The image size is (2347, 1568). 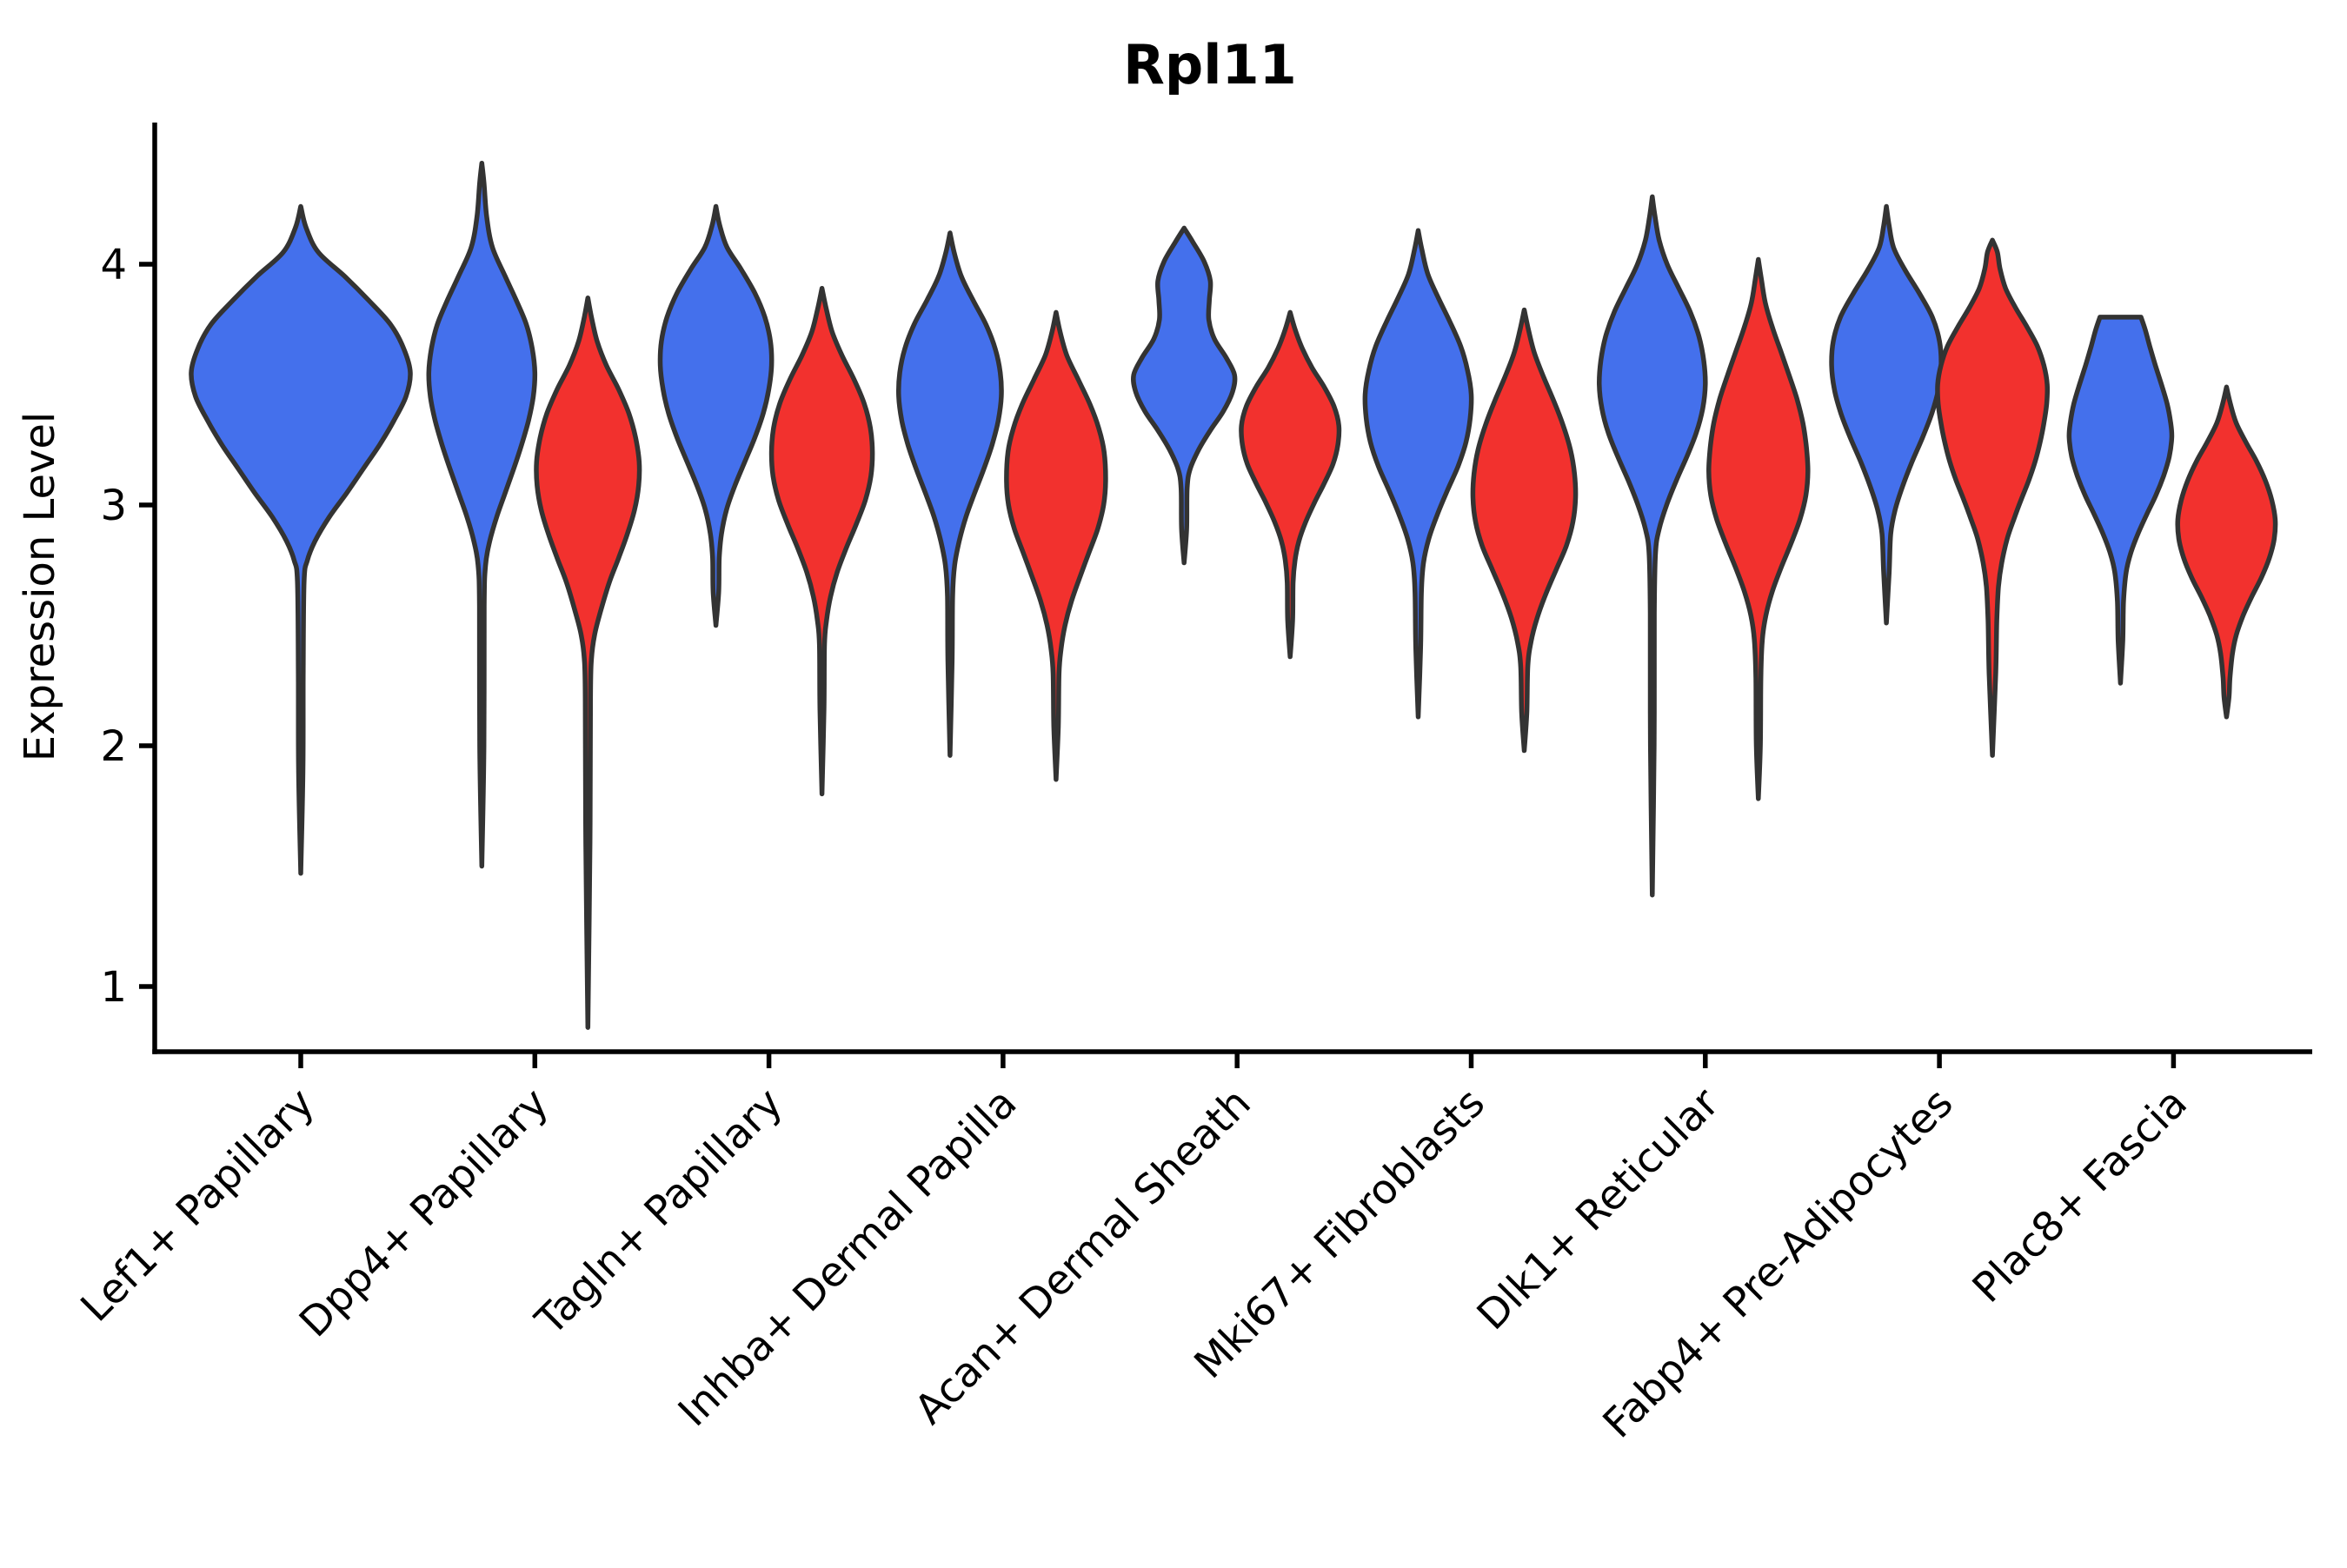 I want to click on x-category-label: Dlk1+ Reticular, so click(x=1598, y=1209).